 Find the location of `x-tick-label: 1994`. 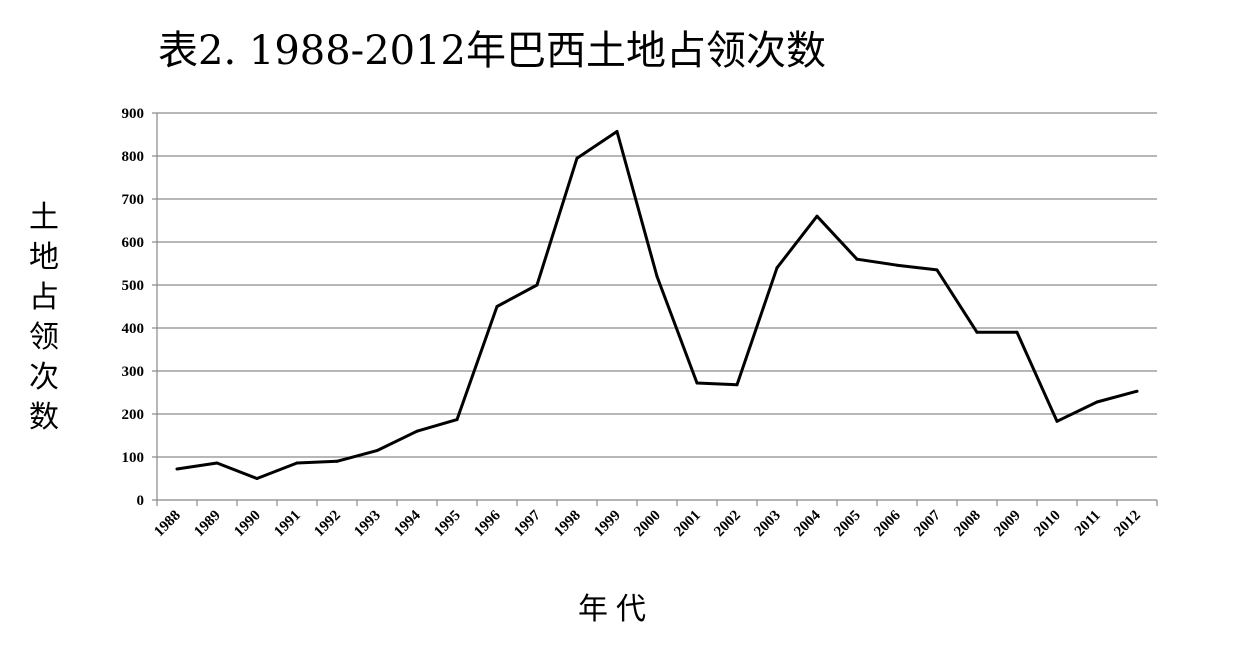

x-tick-label: 1994 is located at coordinates (407, 523).